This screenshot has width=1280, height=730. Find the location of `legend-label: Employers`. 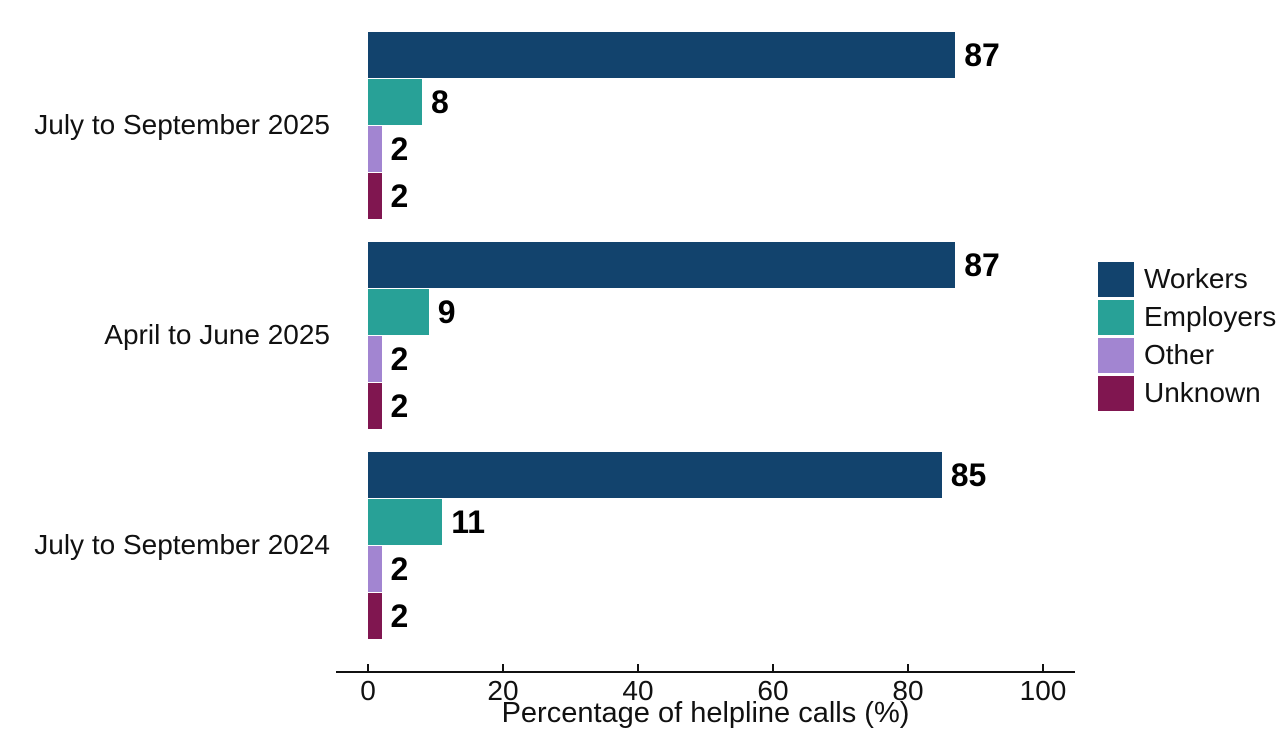

legend-label: Employers is located at coordinates (1210, 316).